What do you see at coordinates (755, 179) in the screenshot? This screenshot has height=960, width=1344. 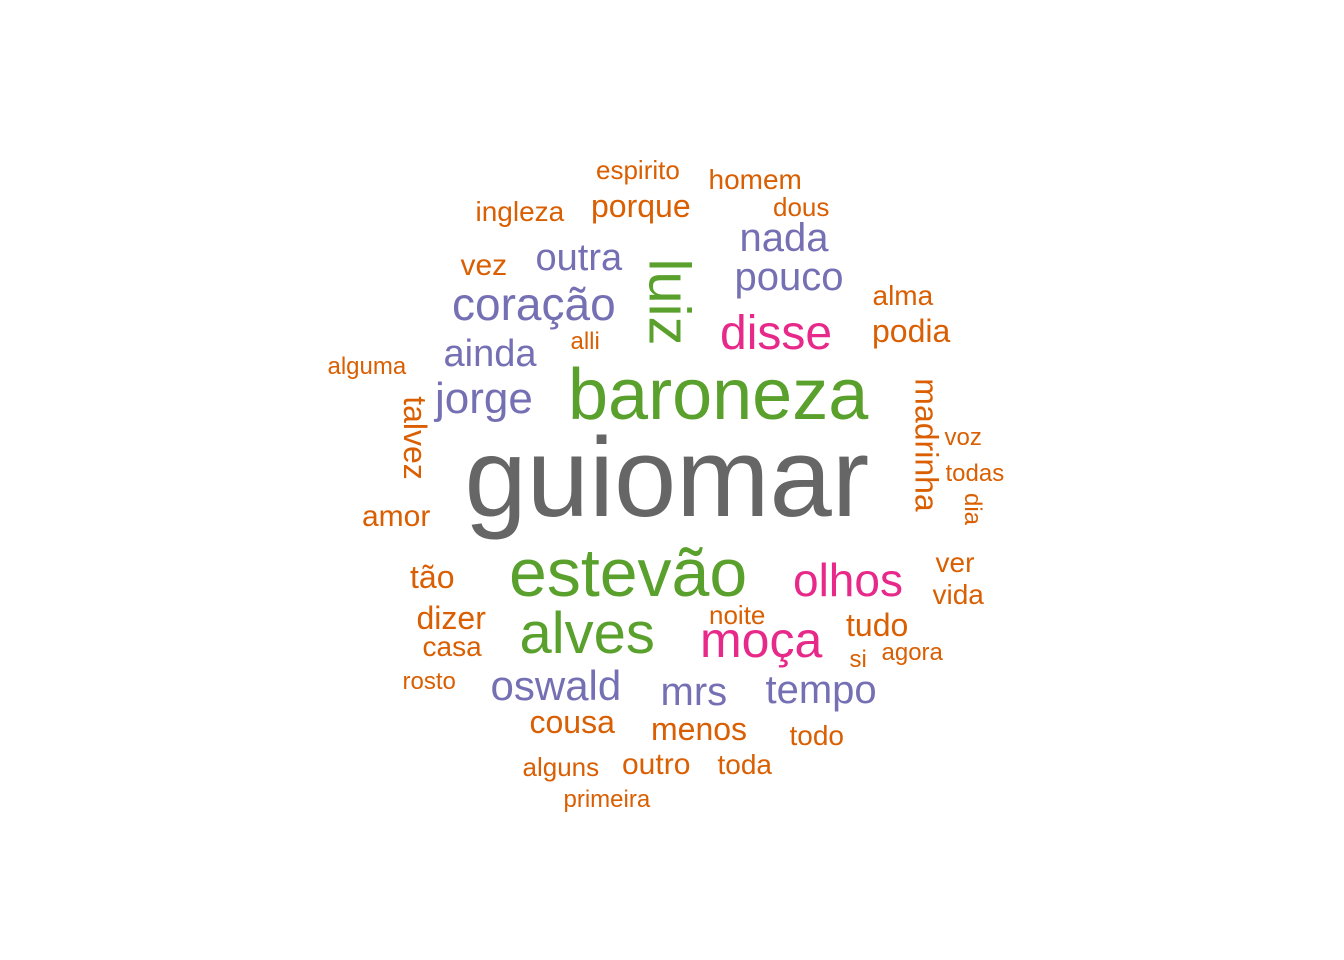 I see `word-homem: homem` at bounding box center [755, 179].